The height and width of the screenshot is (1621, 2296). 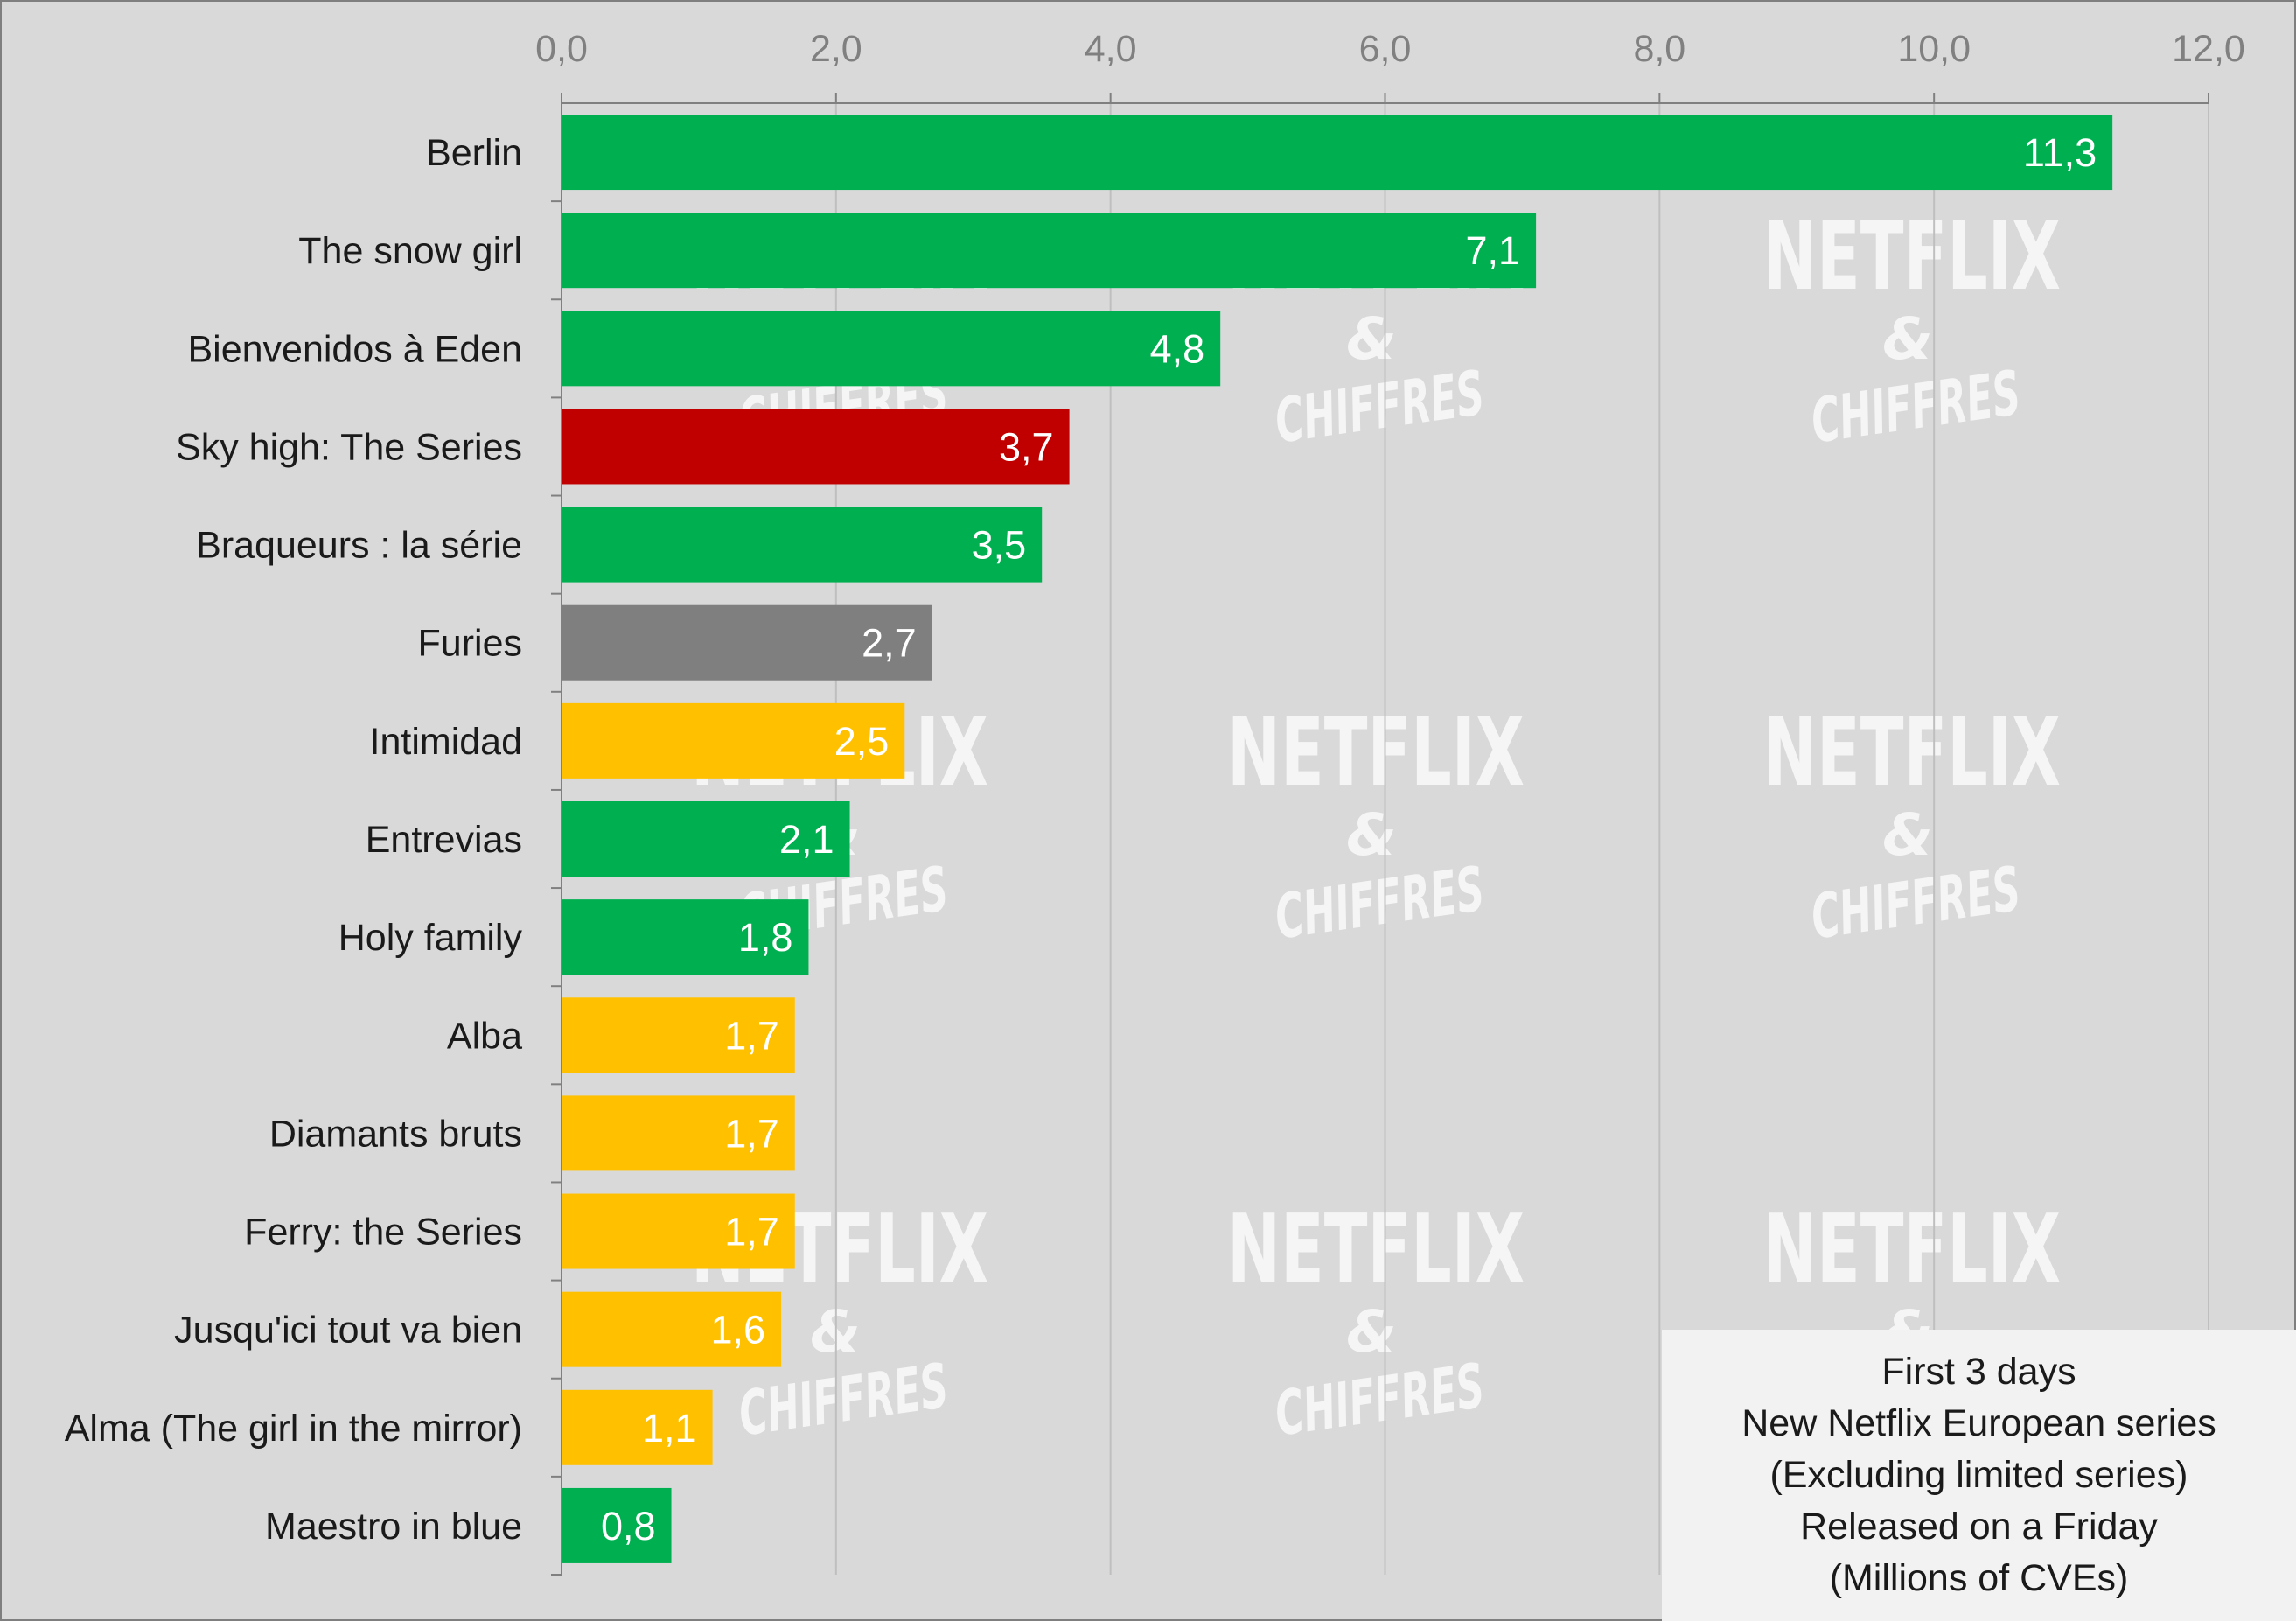 What do you see at coordinates (410, 251) in the screenshot?
I see `category-label: The snow girl` at bounding box center [410, 251].